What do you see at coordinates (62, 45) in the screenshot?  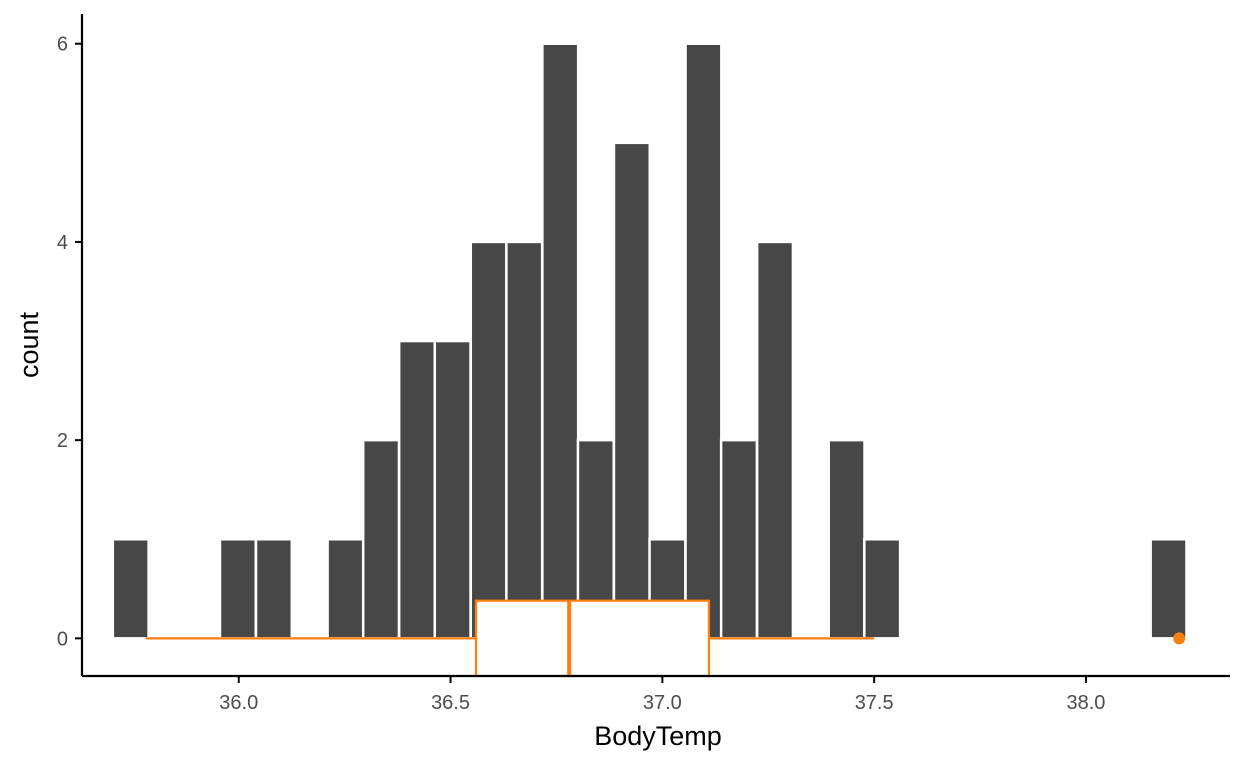 I see `y-tick-label: 6` at bounding box center [62, 45].